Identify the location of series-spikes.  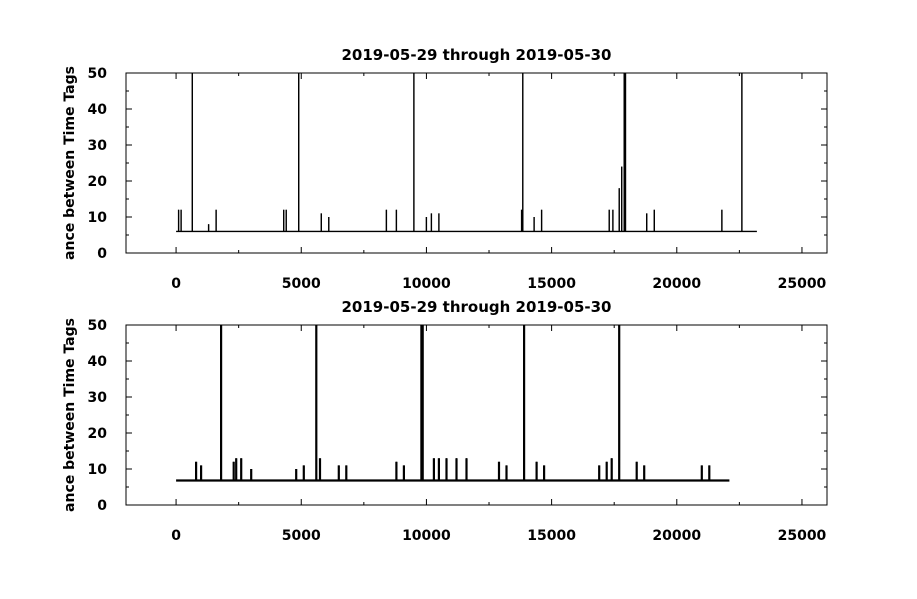
(452, 403).